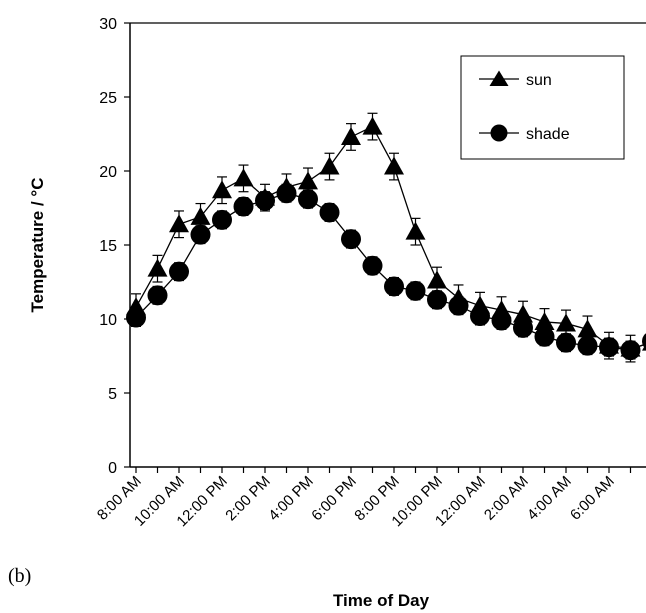 The height and width of the screenshot is (613, 646). I want to click on y-tick-label: 20, so click(108, 172).